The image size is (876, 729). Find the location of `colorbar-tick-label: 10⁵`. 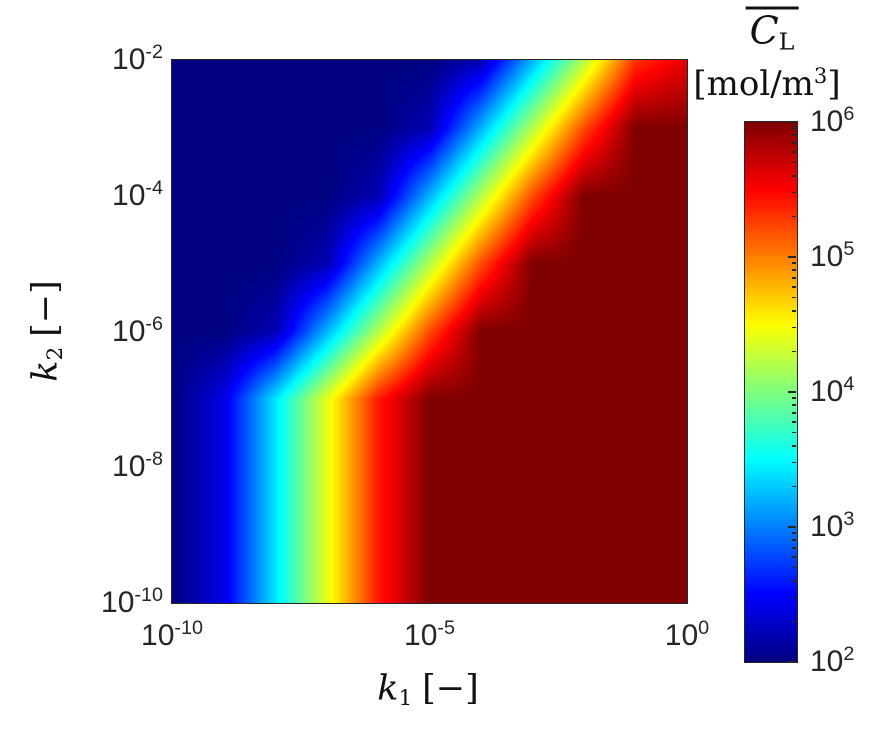

colorbar-tick-label: 10⁵ is located at coordinates (832, 256).